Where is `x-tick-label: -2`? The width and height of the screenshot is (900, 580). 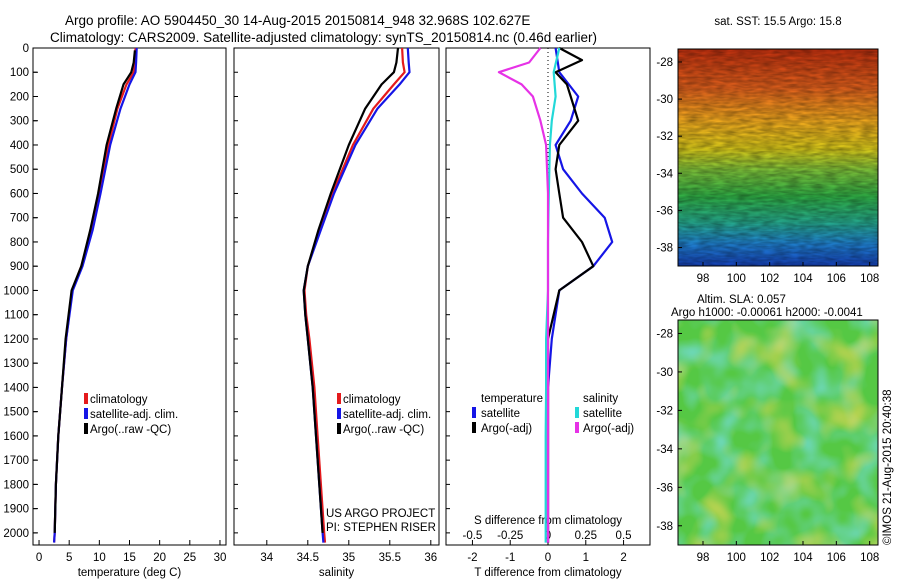 x-tick-label: -2 is located at coordinates (472, 558).